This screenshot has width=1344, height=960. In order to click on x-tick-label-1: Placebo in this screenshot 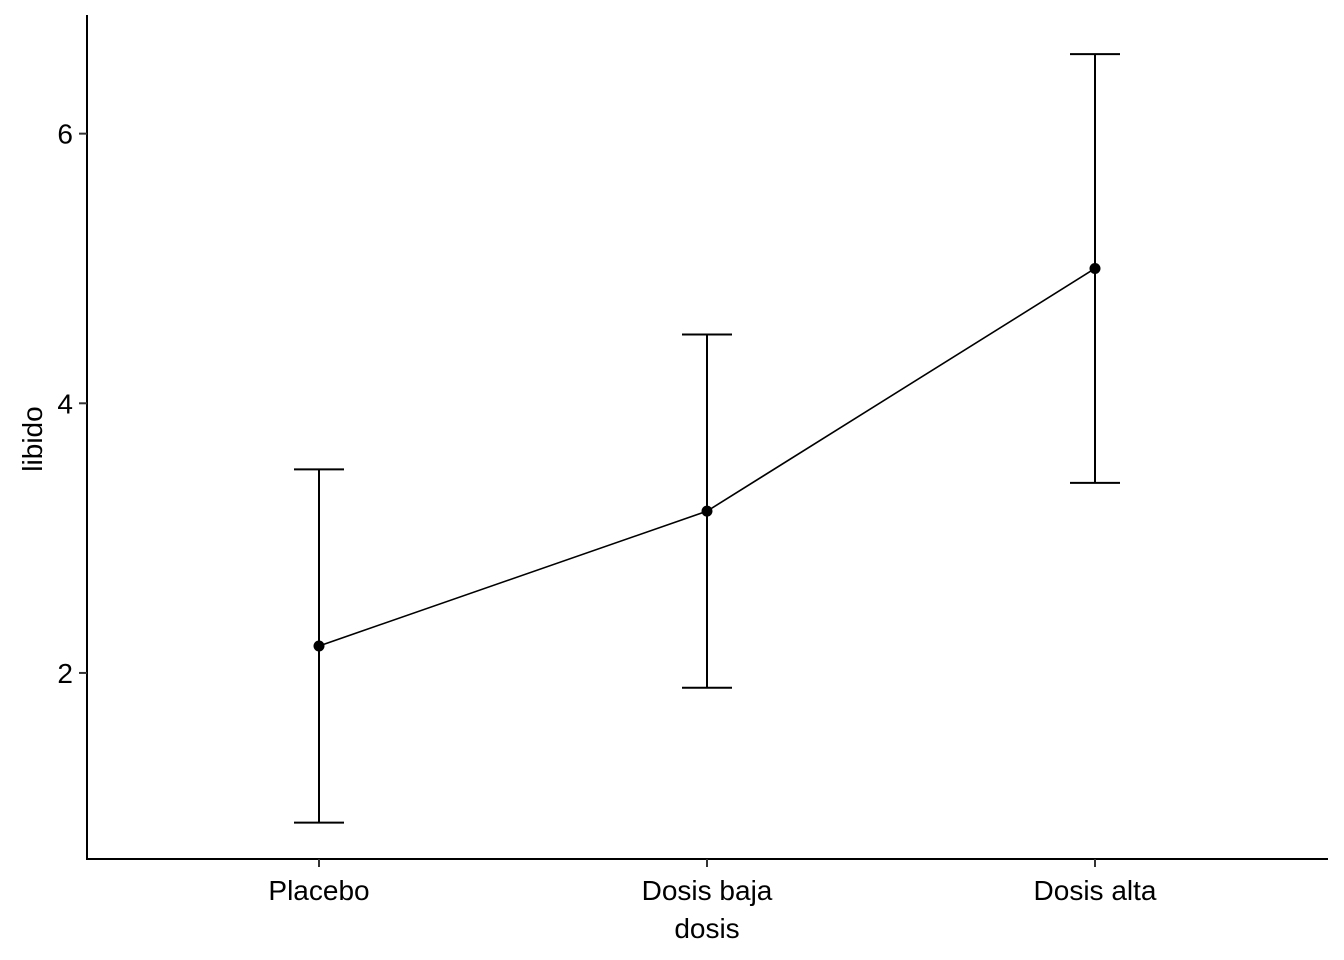, I will do `click(318, 890)`.